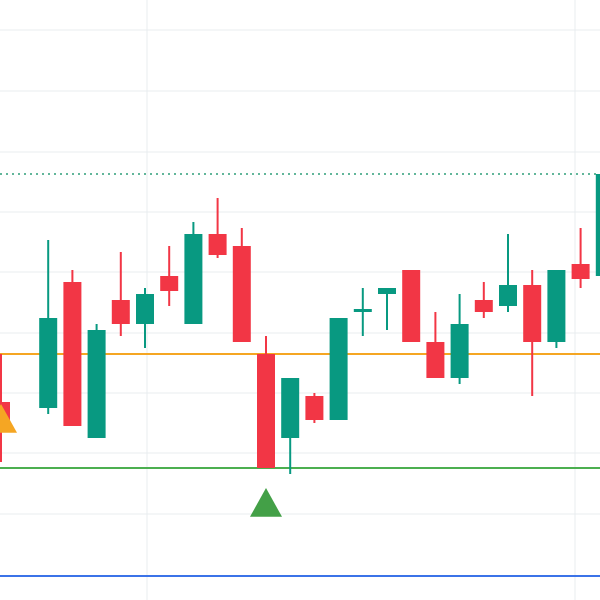 This screenshot has width=600, height=600. Describe the element at coordinates (8, 418) in the screenshot. I see `orange-signal-marker` at that location.